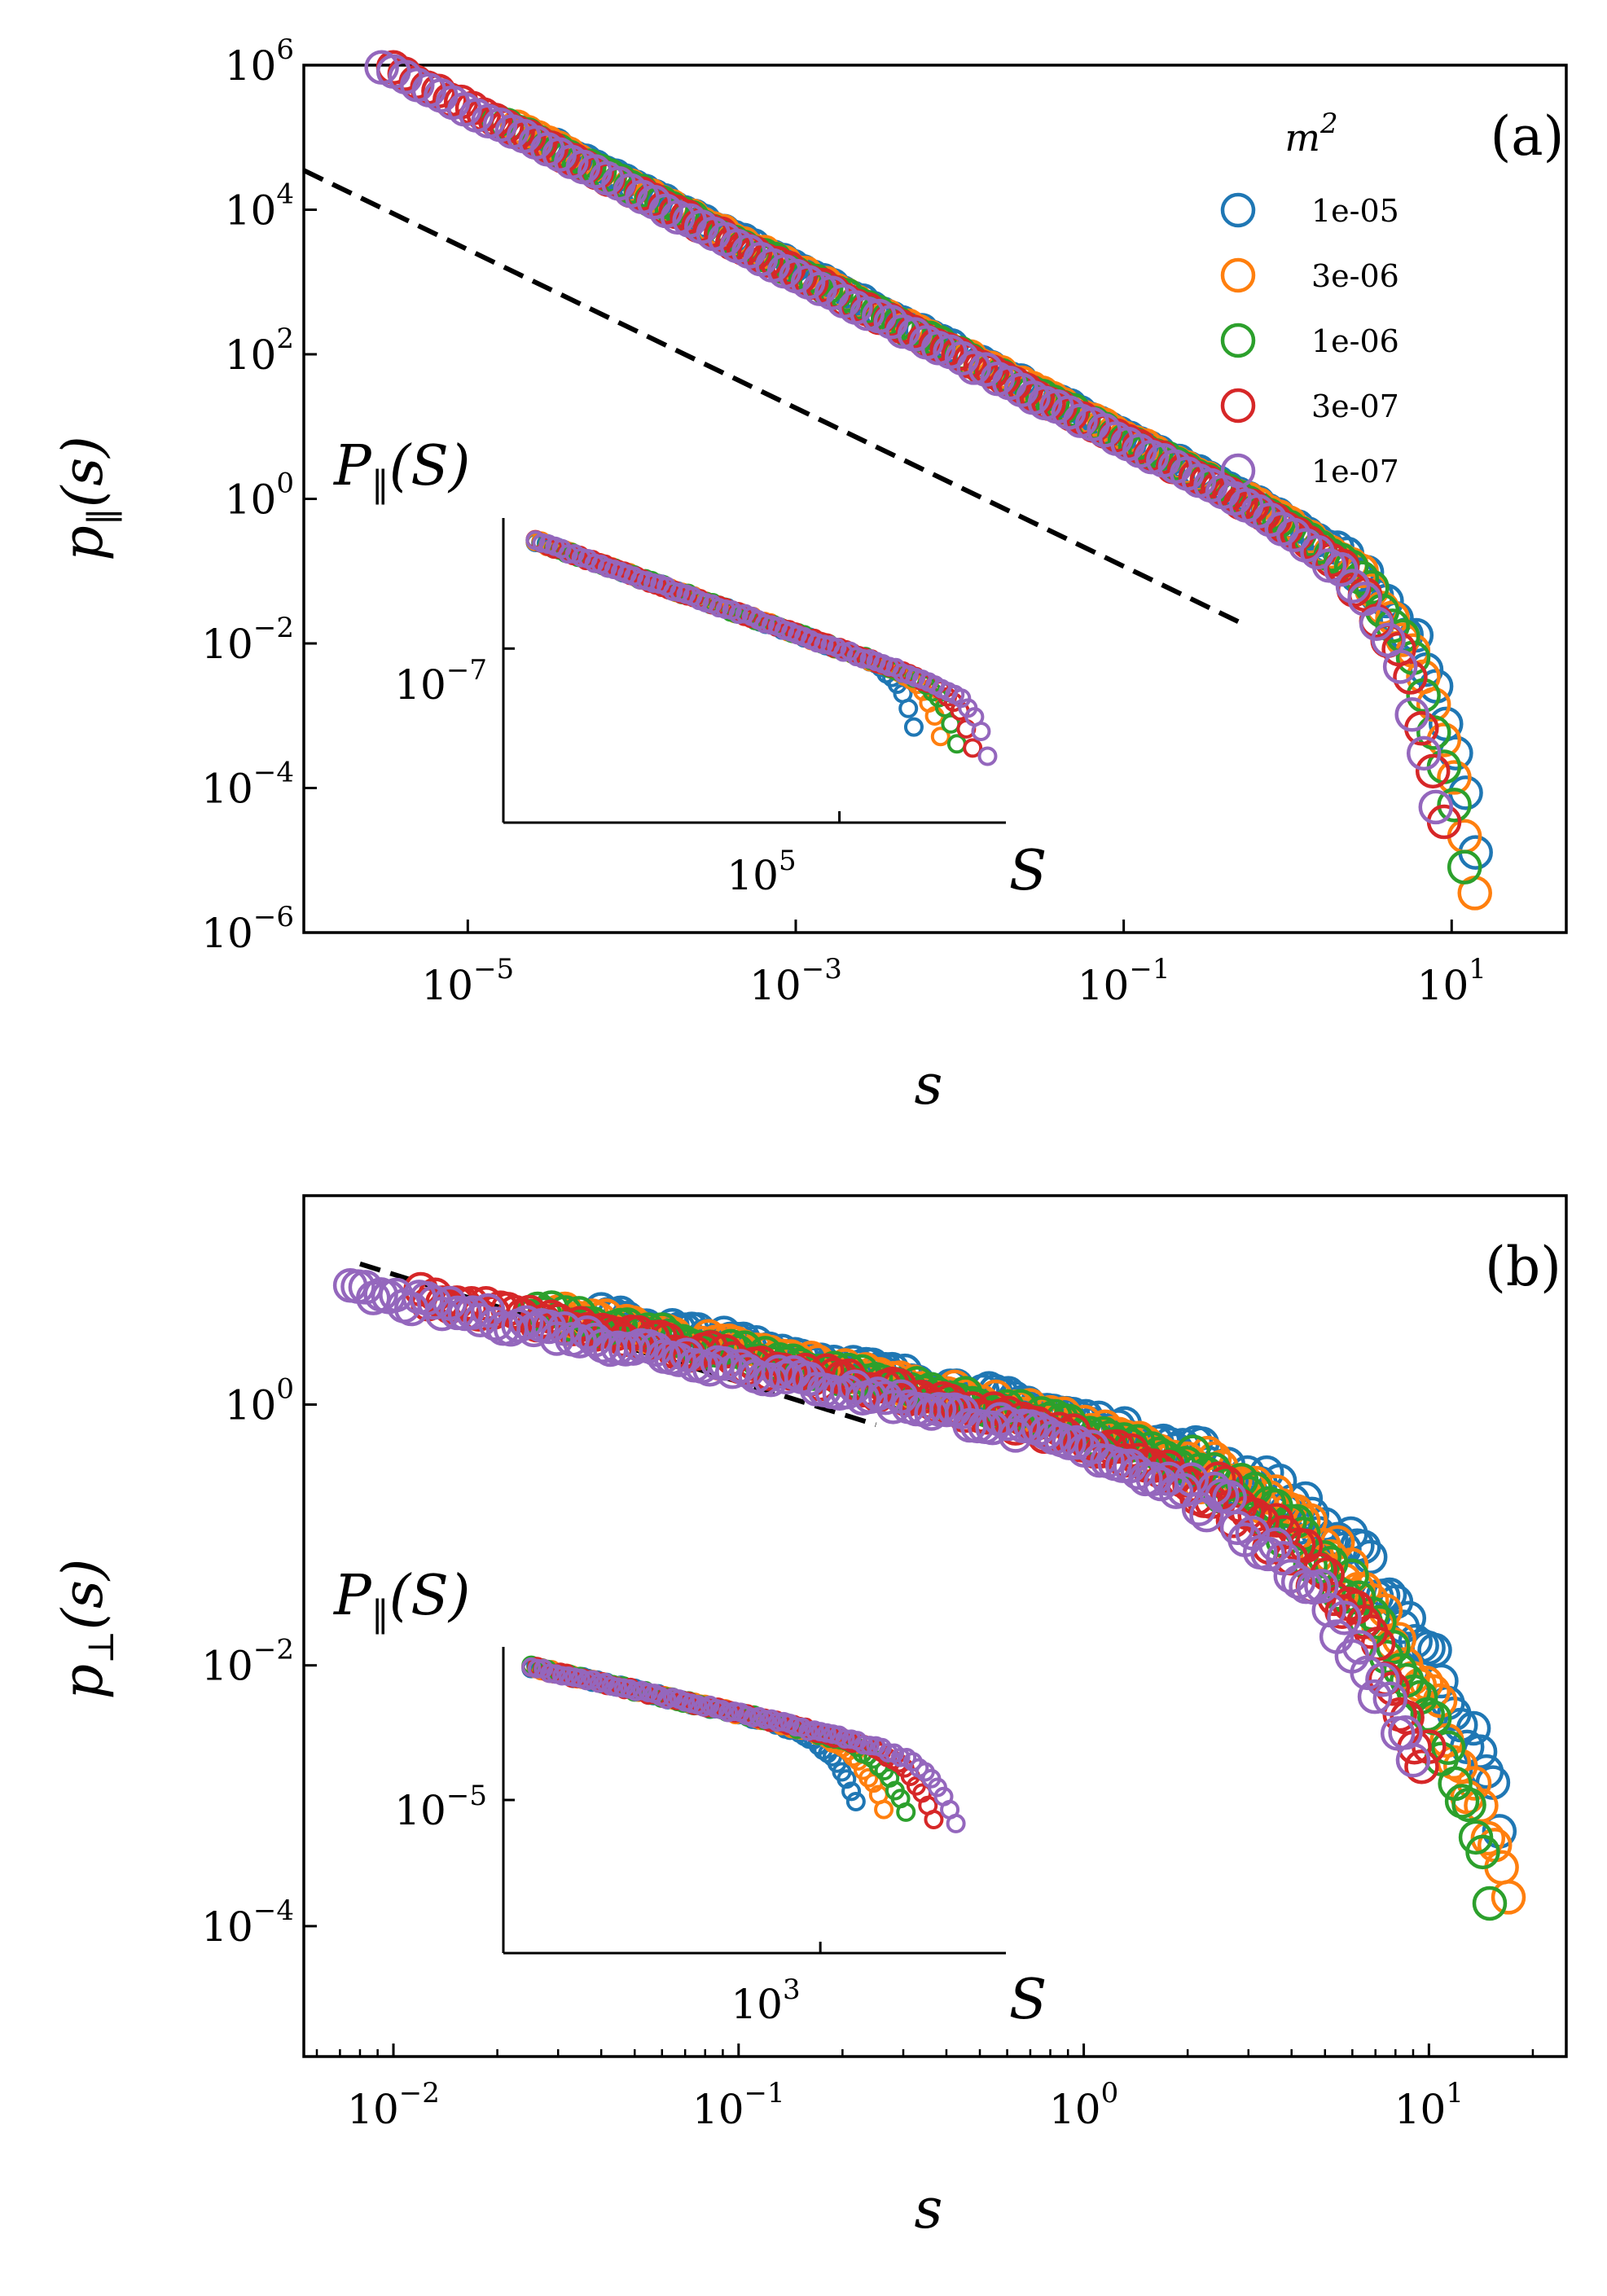  What do you see at coordinates (247, 929) in the screenshot?
I see `y-tick-label: 10⁻⁶` at bounding box center [247, 929].